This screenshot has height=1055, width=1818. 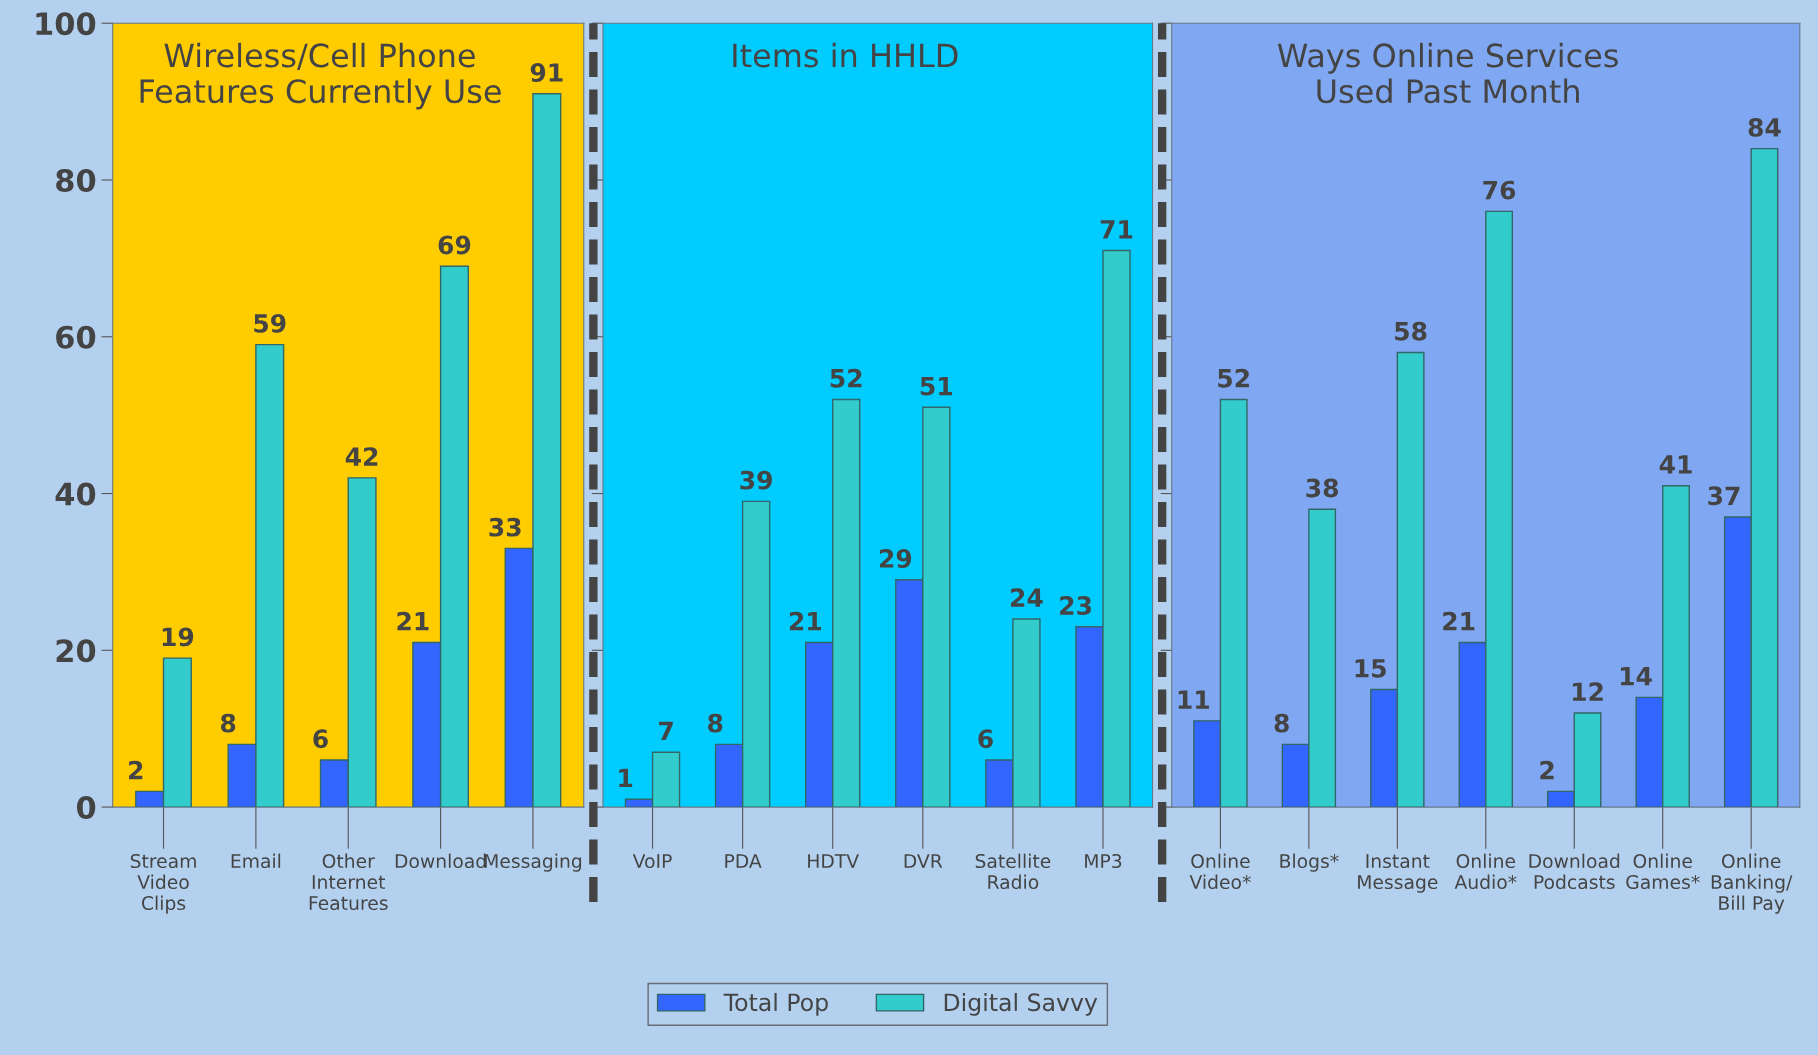 What do you see at coordinates (533, 862) in the screenshot?
I see `x-tick-label: Messaging` at bounding box center [533, 862].